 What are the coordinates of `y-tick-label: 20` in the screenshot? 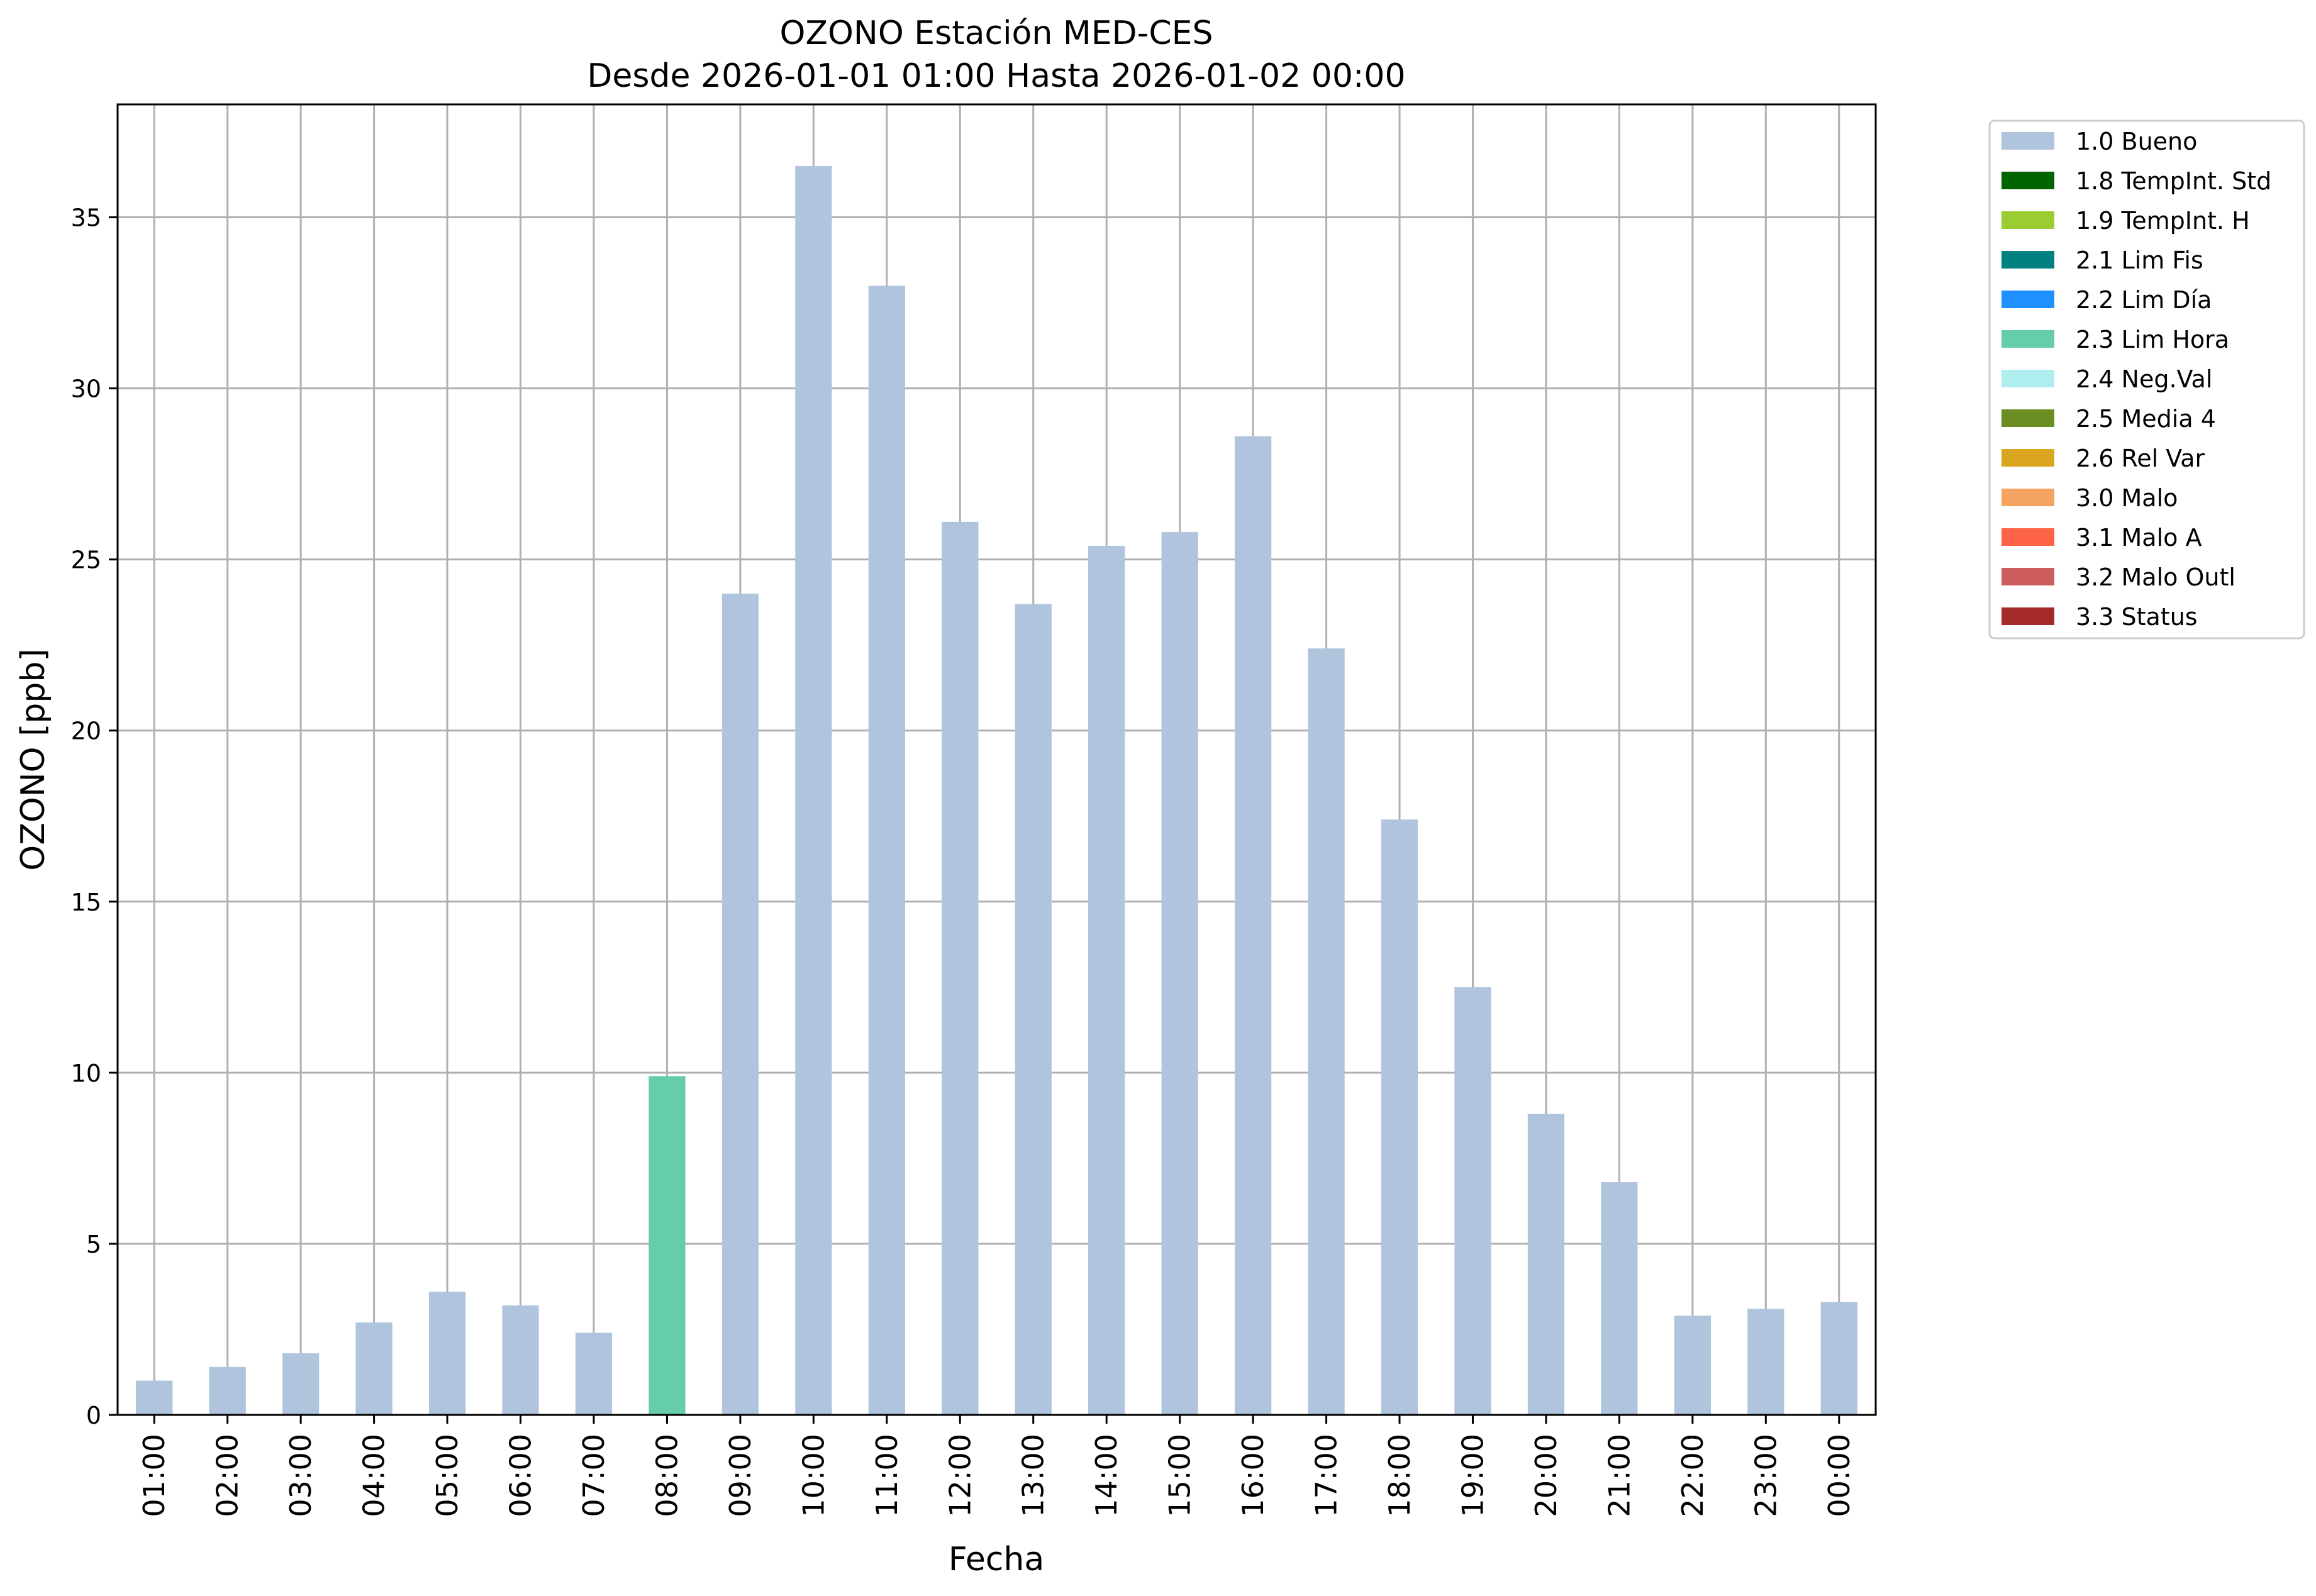 It's located at (86, 731).